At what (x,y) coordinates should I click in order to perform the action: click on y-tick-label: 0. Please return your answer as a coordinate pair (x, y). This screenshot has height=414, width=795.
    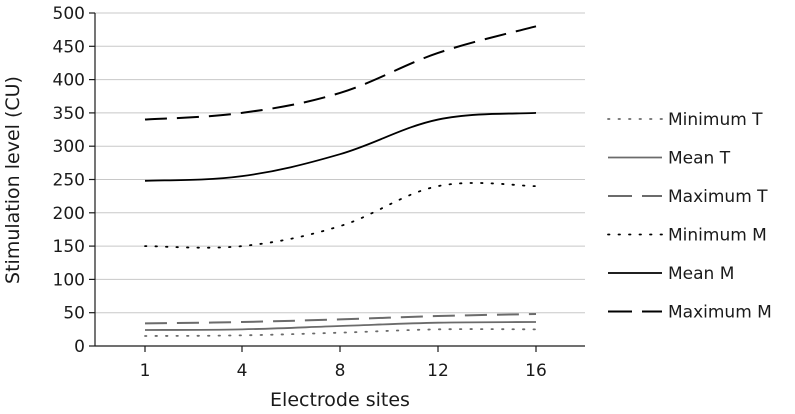
    Looking at the image, I should click on (79, 347).